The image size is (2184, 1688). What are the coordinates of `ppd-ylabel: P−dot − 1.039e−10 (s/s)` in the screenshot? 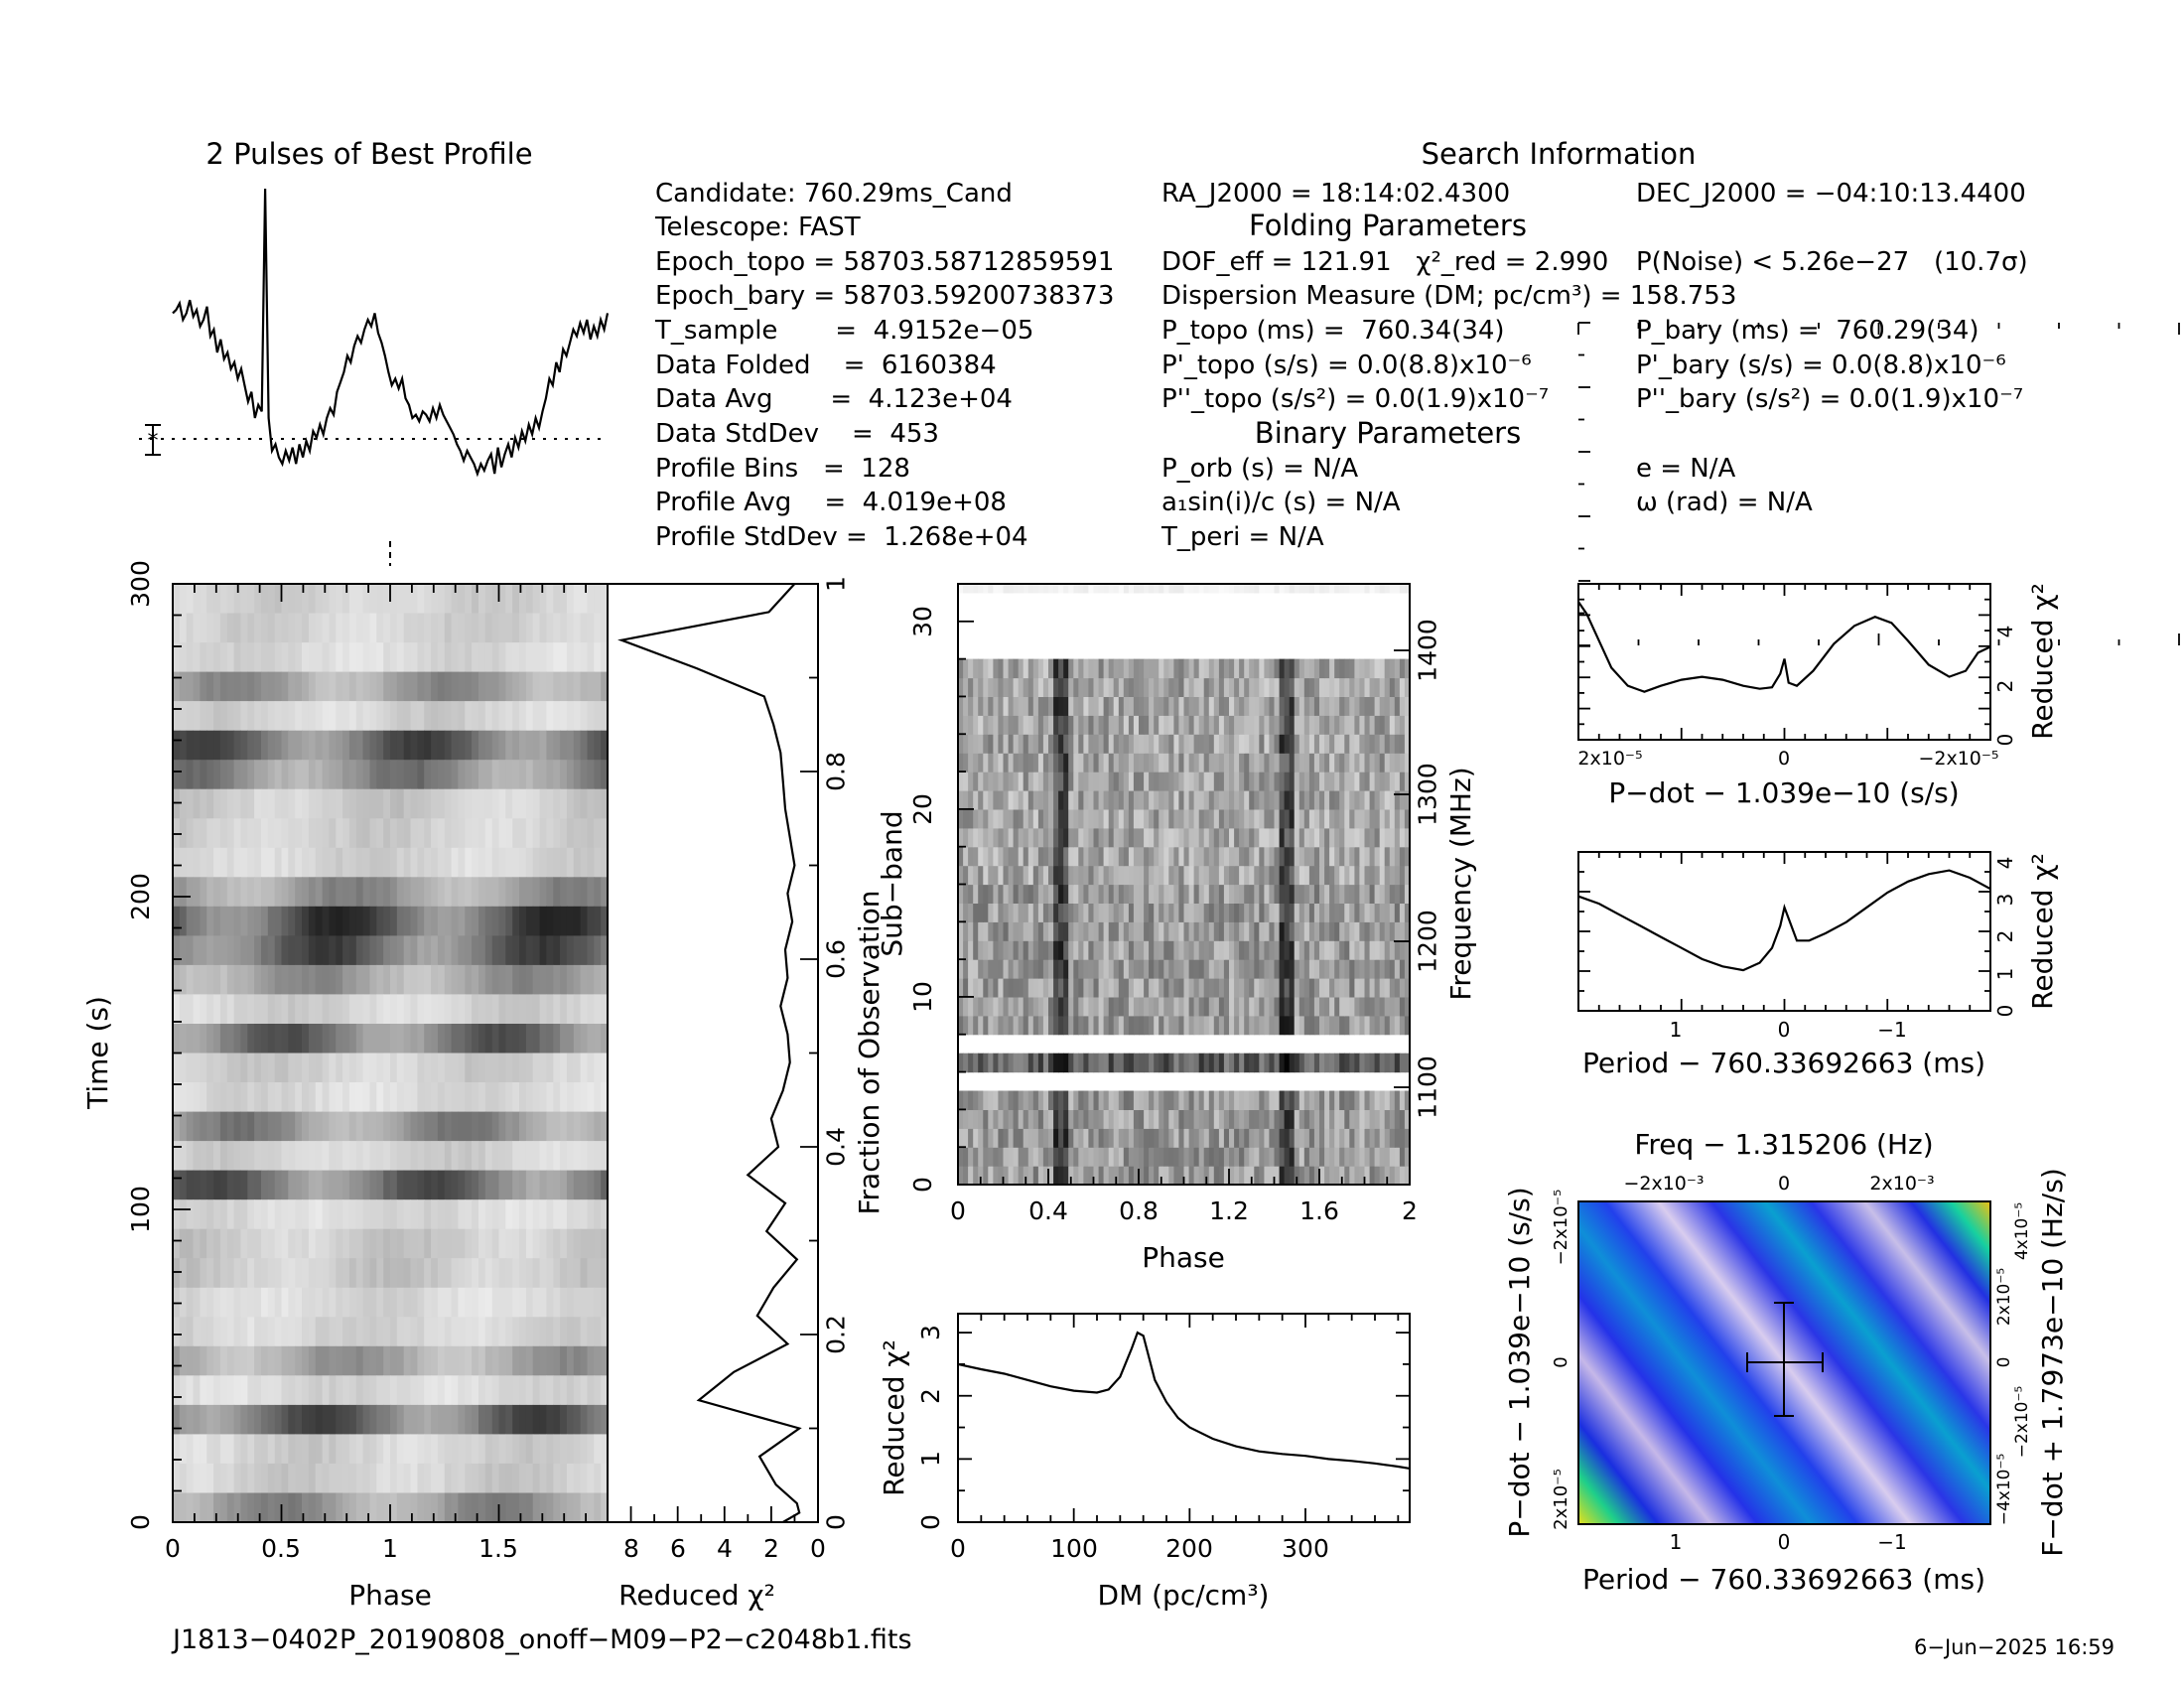 It's located at (1519, 1362).